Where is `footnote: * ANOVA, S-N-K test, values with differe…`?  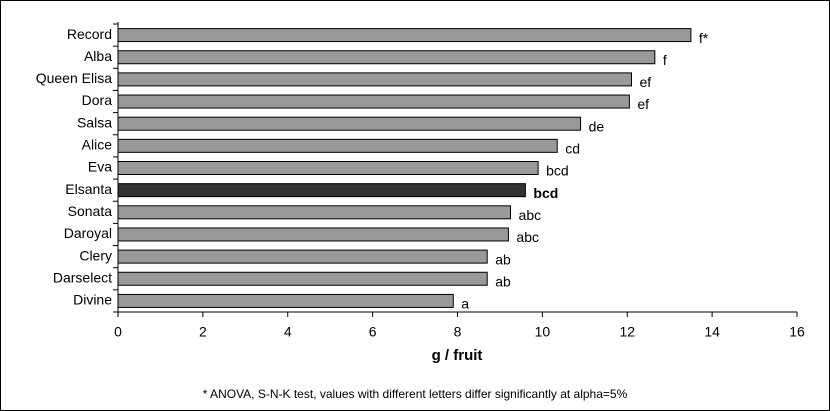
footnote: * ANOVA, S-N-K test, values with differe… is located at coordinates (415, 394).